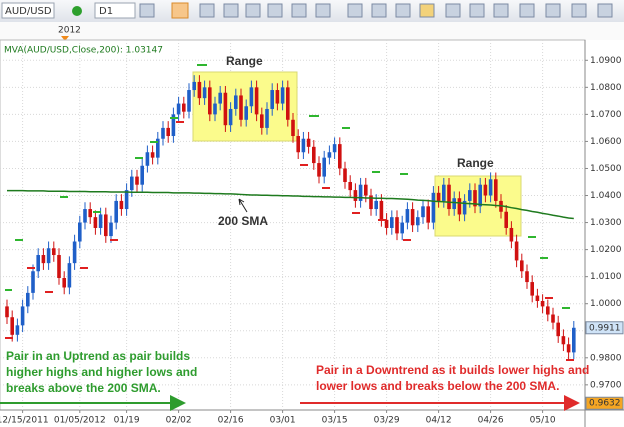  I want to click on x-tick-label: 03/01, so click(283, 421).